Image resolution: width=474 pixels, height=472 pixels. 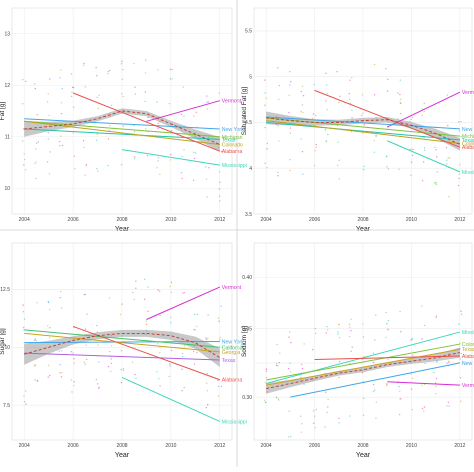 I want to click on y-tick-label: 12, so click(x=7, y=86).